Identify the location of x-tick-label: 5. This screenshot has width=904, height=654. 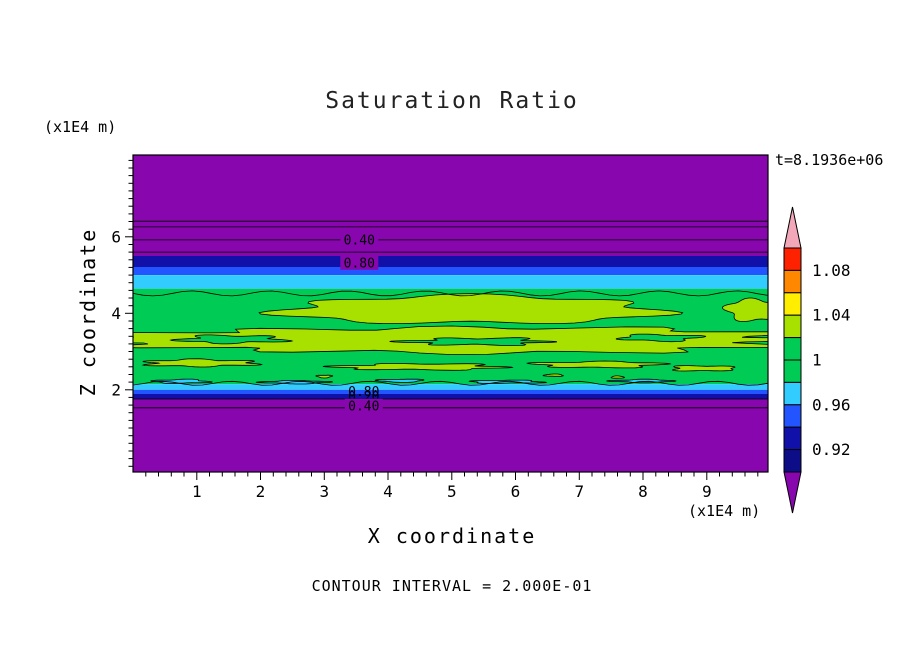
(452, 491).